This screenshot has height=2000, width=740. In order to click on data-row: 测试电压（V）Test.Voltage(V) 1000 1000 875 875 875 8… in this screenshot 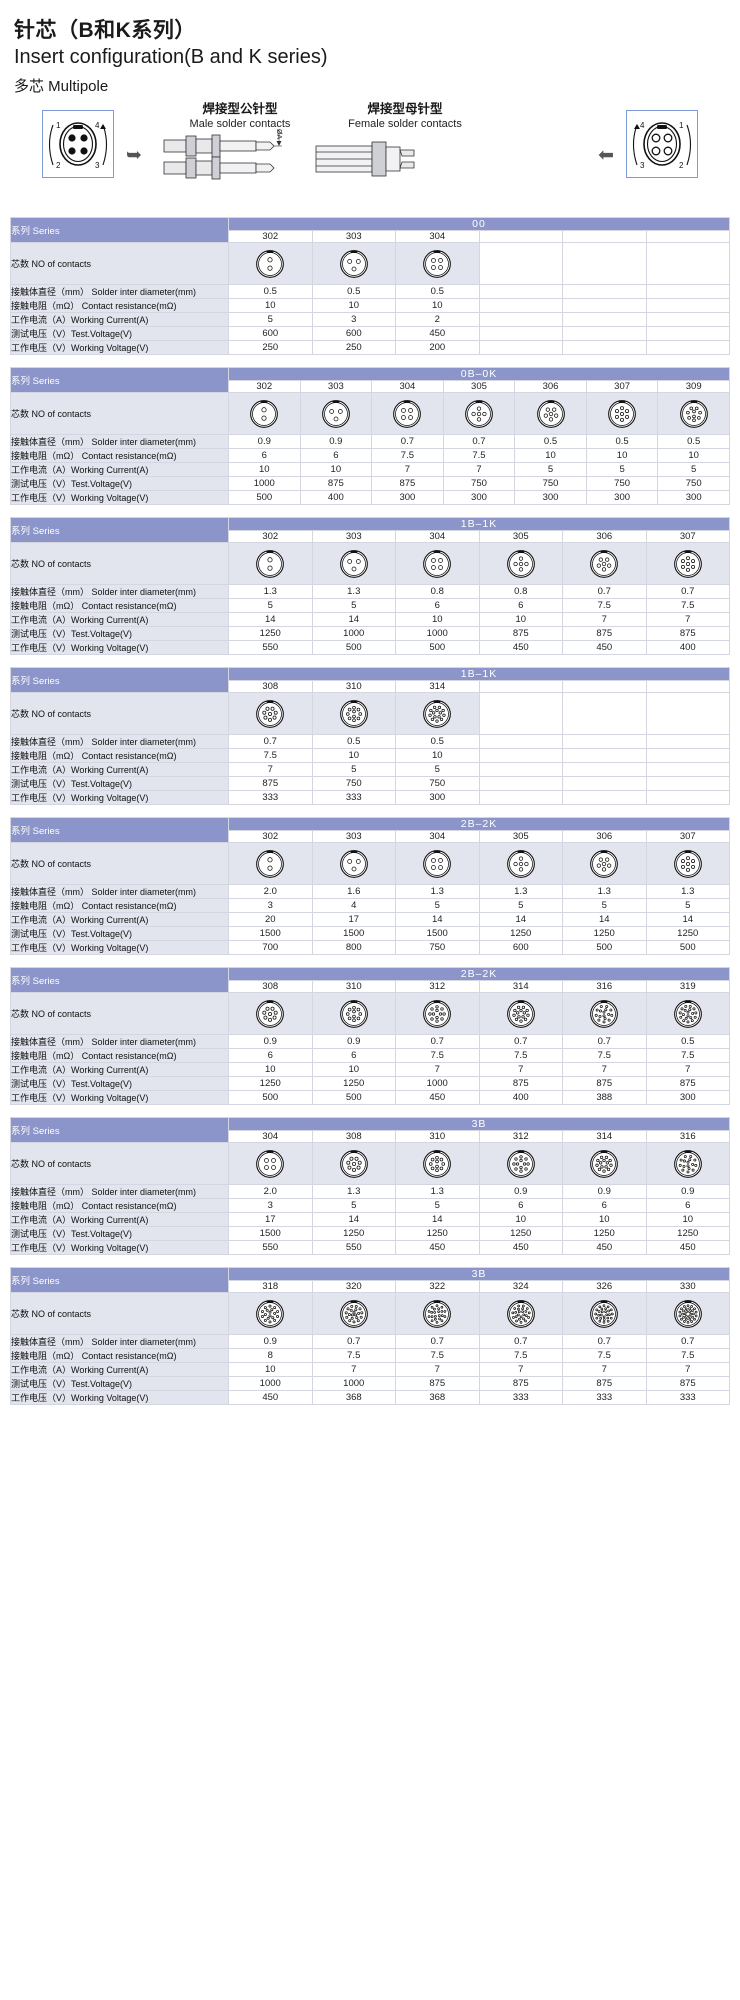, I will do `click(370, 1383)`.